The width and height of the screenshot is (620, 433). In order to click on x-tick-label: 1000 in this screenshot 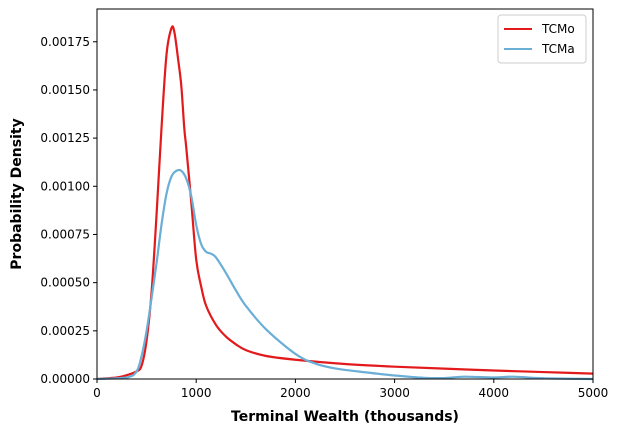, I will do `click(196, 393)`.